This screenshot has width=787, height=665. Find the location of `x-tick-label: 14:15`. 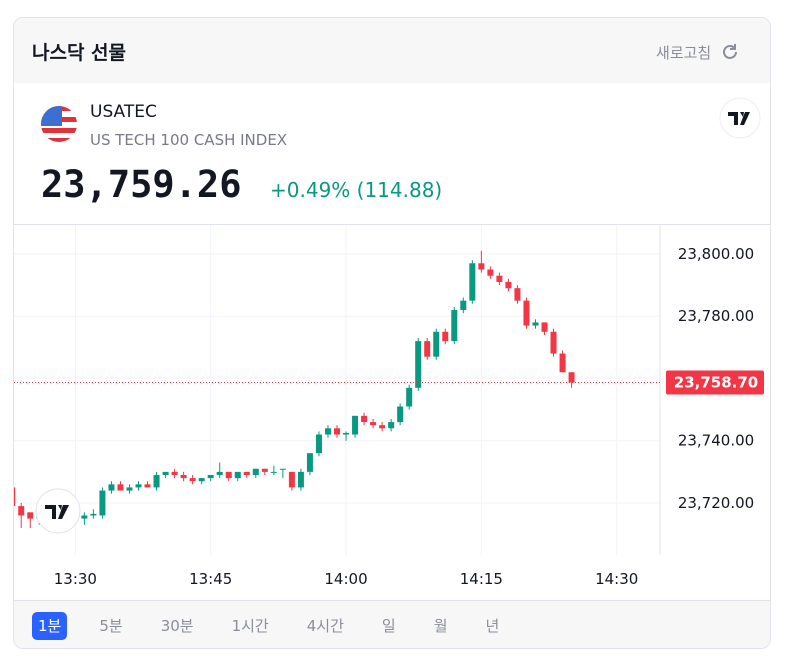

x-tick-label: 14:15 is located at coordinates (481, 579).